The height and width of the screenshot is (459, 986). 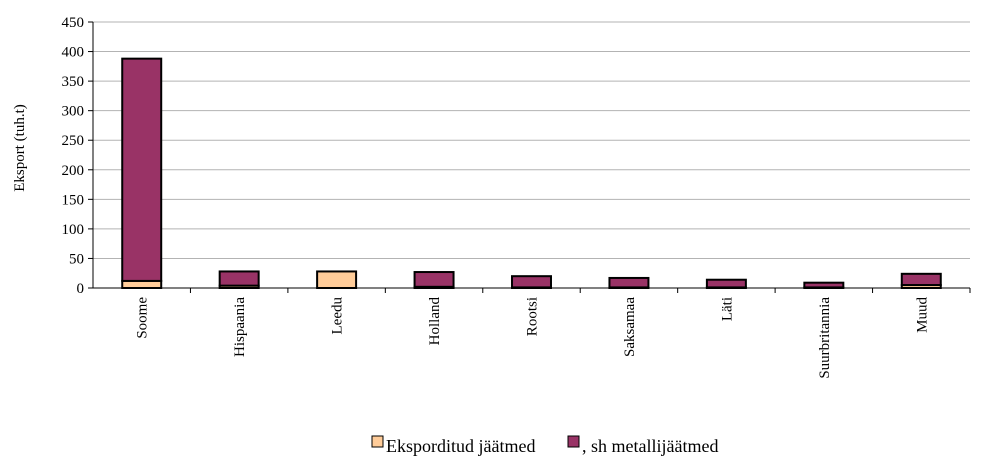 I want to click on x-tick-label: Läti, so click(x=727, y=309).